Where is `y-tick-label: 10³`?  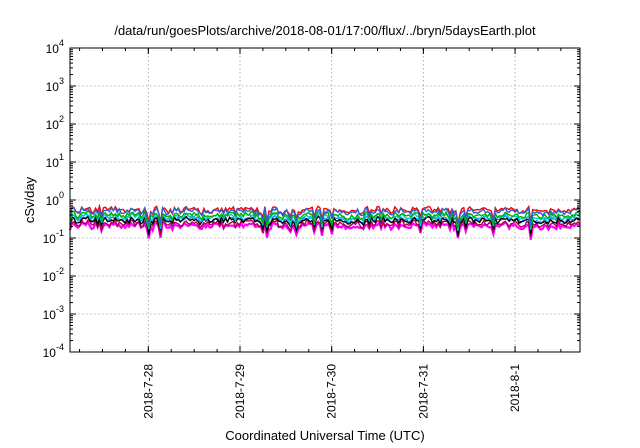 y-tick-label: 10³ is located at coordinates (55, 85).